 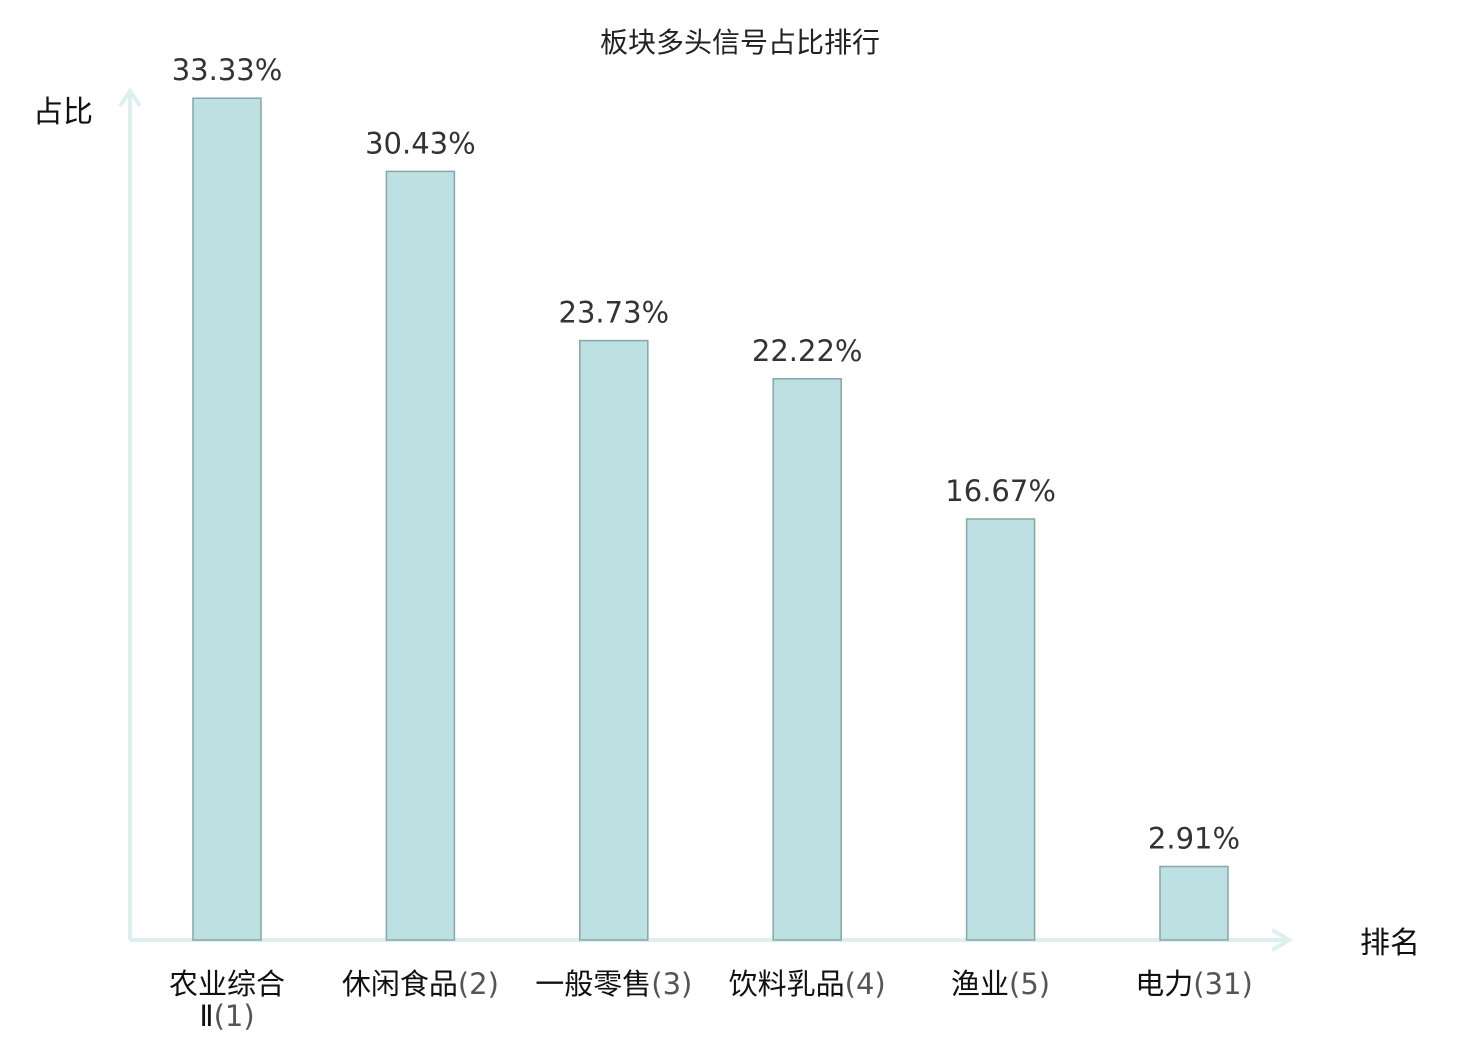 I want to click on category-label-1: 农业综合, so click(x=227, y=984).